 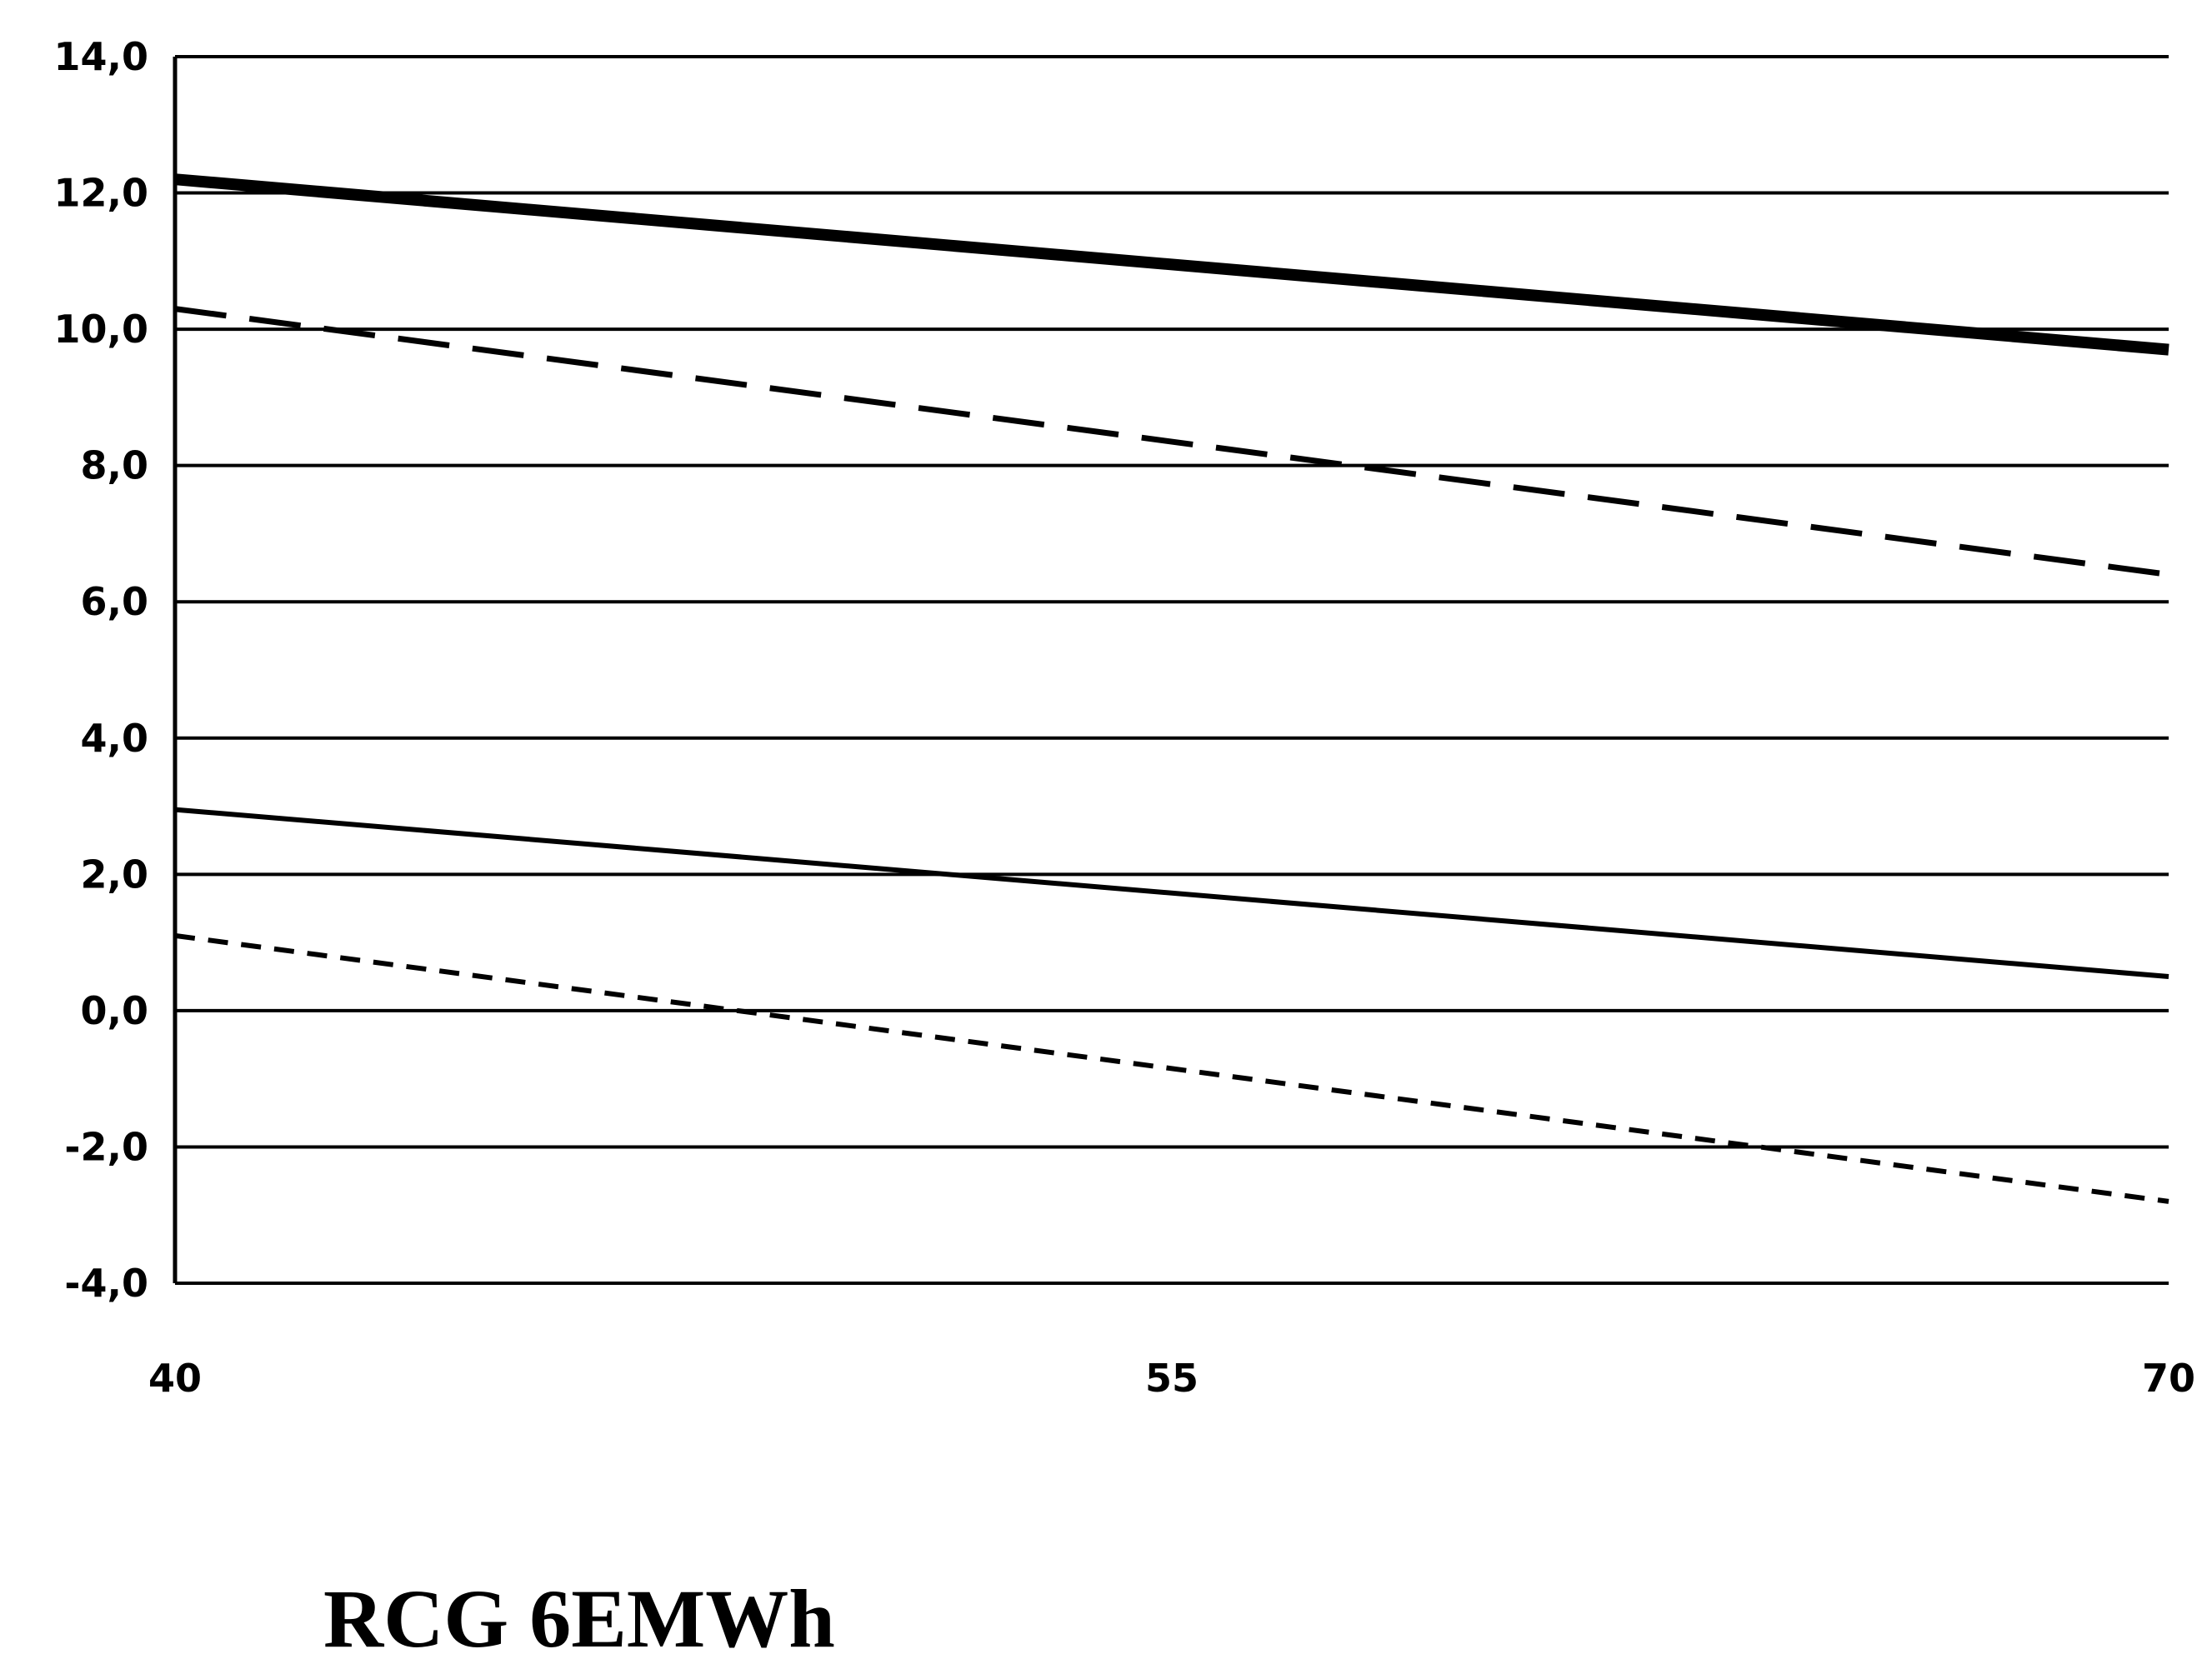 I want to click on y-tick-labels: -4,0 -2,0 0,0 2,0 4,0 6,0 8,0 10,0 12,0 14,0, so click(x=101, y=670).